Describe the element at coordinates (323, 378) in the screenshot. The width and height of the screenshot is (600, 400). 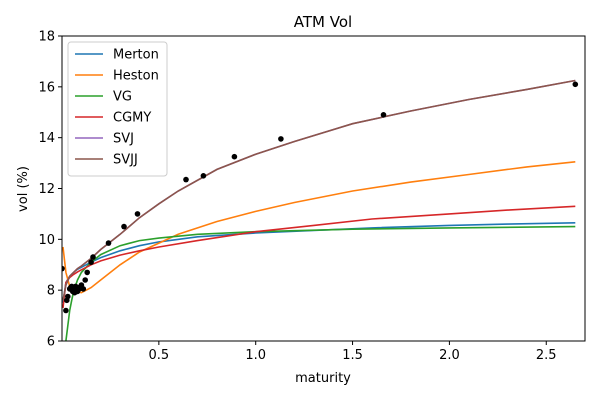
I see `x-axis-label: maturity` at that location.